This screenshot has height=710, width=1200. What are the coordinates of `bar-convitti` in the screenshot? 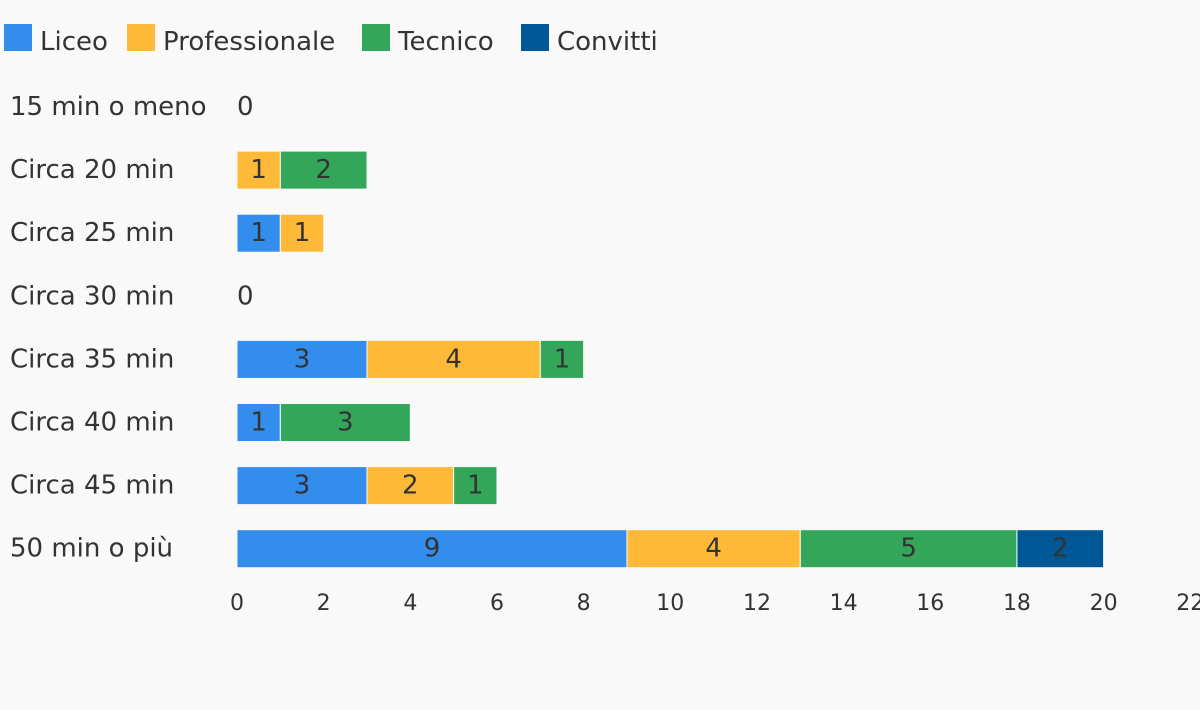 It's located at (1060, 549).